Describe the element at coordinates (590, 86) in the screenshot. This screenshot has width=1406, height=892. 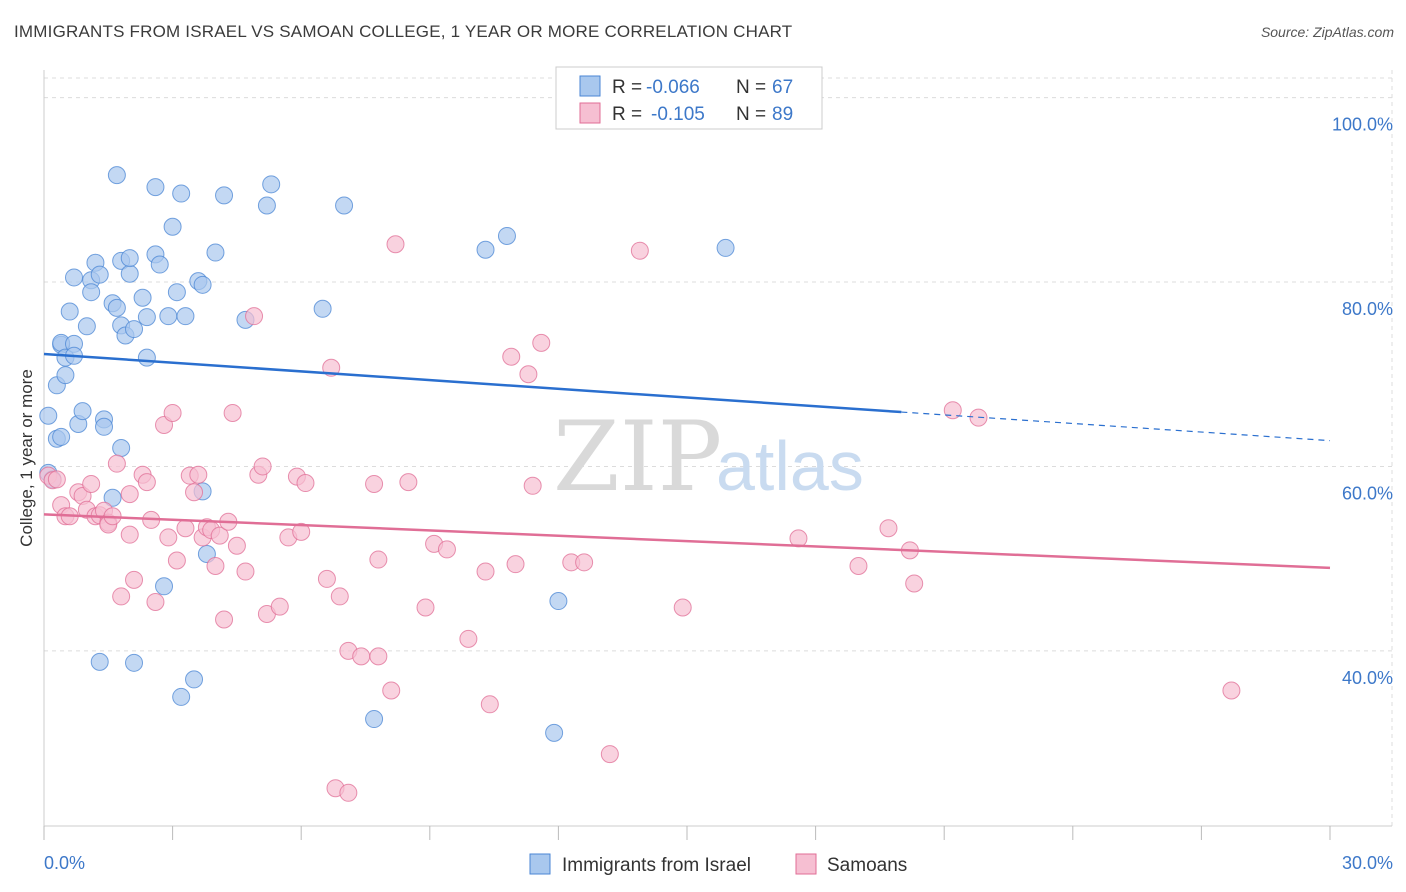
I see `legend-israel-swatch` at that location.